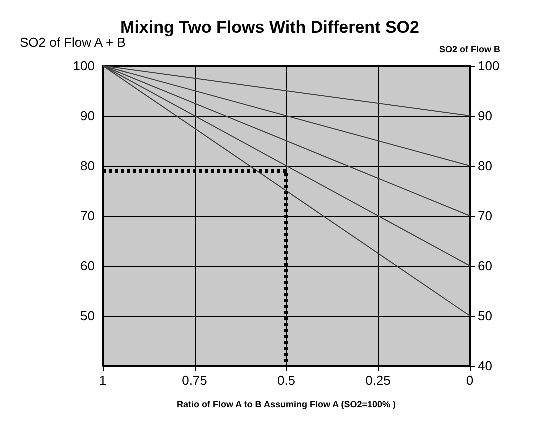  Describe the element at coordinates (286, 405) in the screenshot. I see `x-axis-title: Ratio of Flow A to B Assuming Flow A (SO2=100% )` at that location.